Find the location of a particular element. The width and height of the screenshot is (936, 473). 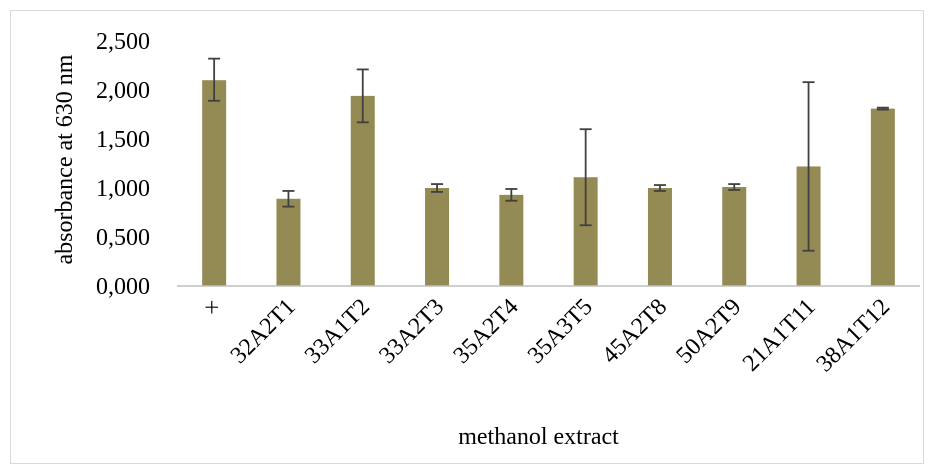

x-tick-label: 35A3T5 is located at coordinates (560, 331).